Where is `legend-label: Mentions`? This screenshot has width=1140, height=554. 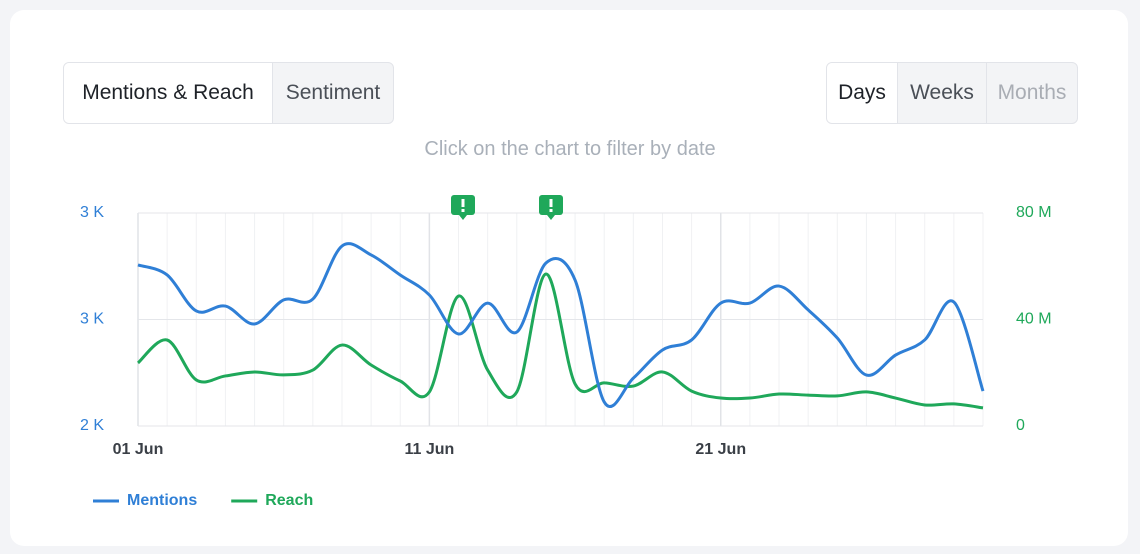
legend-label: Mentions is located at coordinates (162, 500).